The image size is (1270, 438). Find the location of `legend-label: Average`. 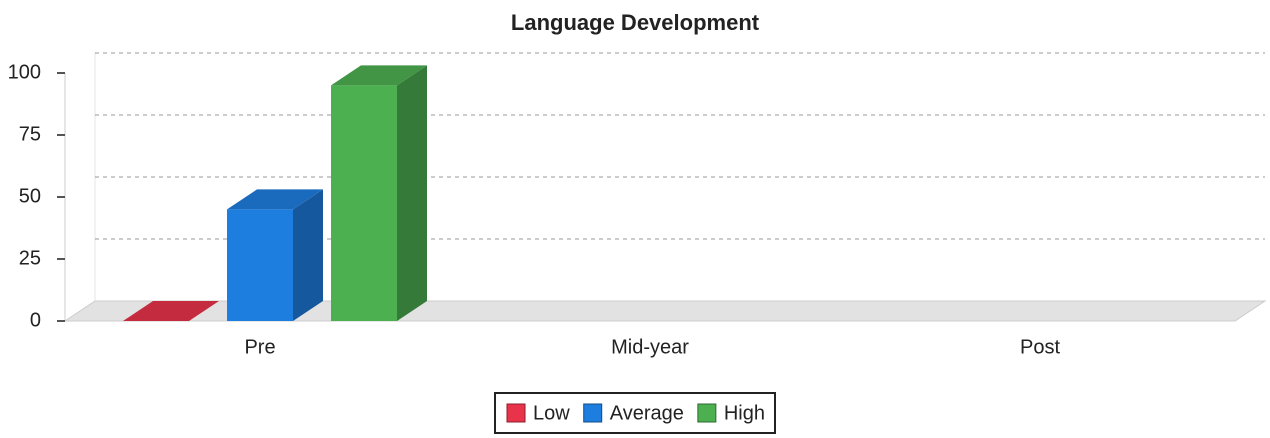

legend-label: Average is located at coordinates (647, 413).